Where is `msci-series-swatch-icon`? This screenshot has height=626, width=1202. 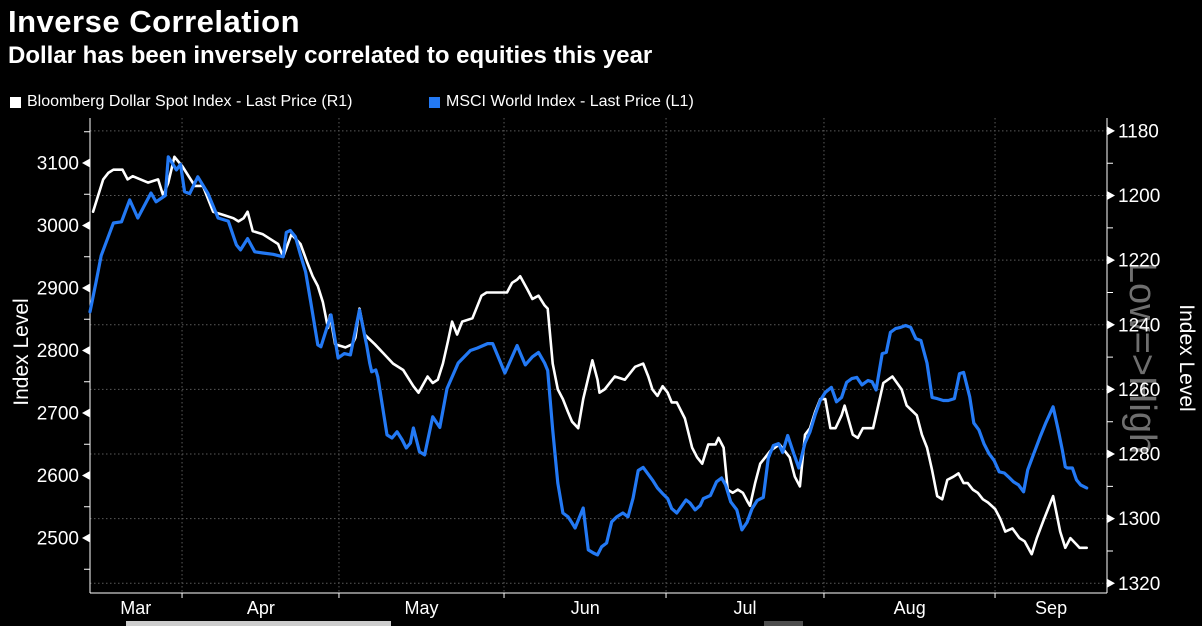
msci-series-swatch-icon is located at coordinates (434, 102).